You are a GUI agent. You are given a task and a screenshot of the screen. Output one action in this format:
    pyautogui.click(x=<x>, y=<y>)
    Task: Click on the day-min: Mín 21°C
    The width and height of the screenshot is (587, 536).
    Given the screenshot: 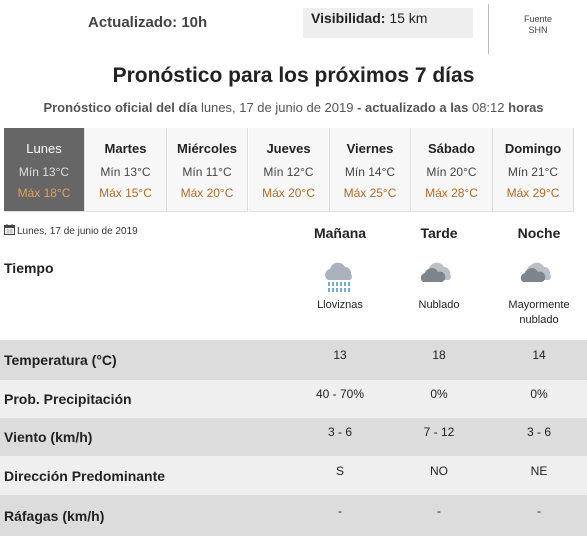 What is the action you would take?
    pyautogui.click(x=533, y=172)
    